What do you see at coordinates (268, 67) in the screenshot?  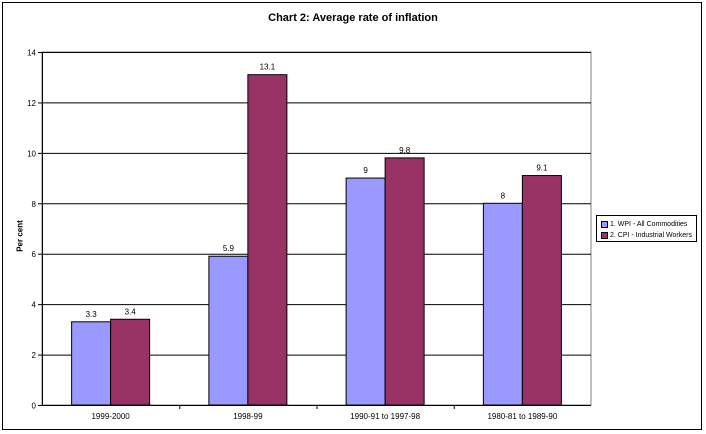 I see `data-label-cpi-1: 13.1` at bounding box center [268, 67].